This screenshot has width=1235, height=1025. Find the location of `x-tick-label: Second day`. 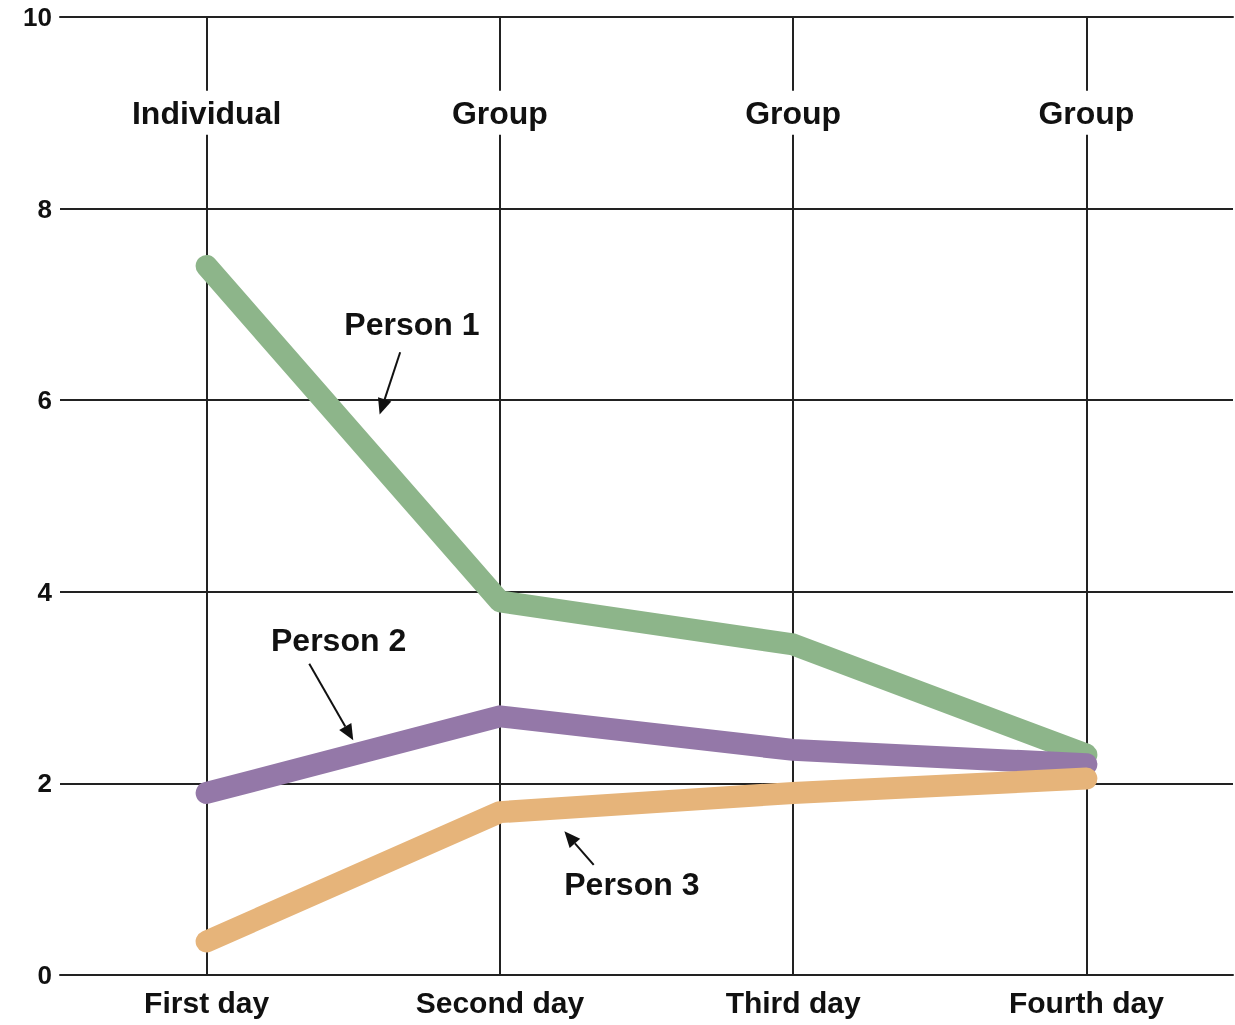

x-tick-label: Second day is located at coordinates (500, 1002).